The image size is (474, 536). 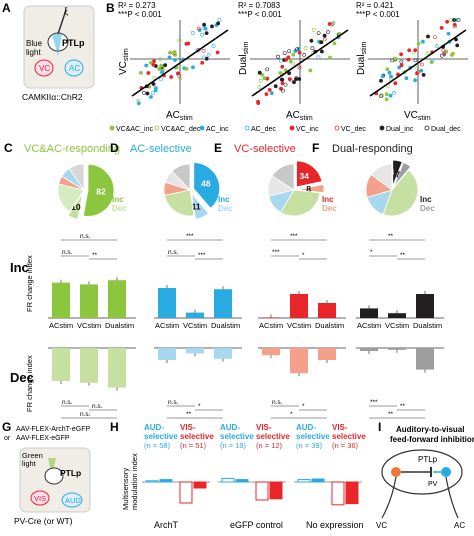 What do you see at coordinates (70, 473) in the screenshot?
I see `ptlp-label-g: PTLp` at bounding box center [70, 473].